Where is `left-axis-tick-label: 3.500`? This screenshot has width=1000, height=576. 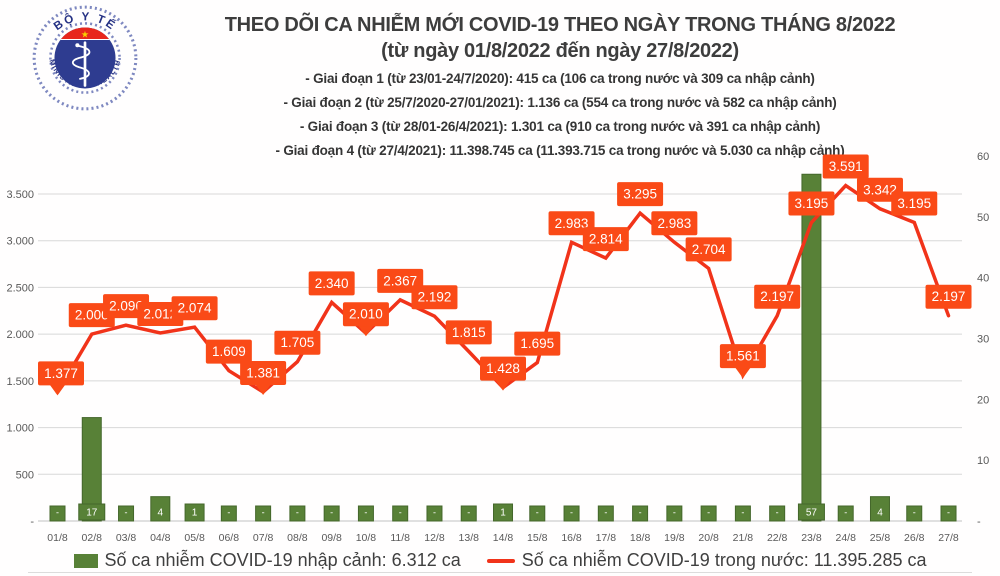
left-axis-tick-label: 3.500 is located at coordinates (20, 195).